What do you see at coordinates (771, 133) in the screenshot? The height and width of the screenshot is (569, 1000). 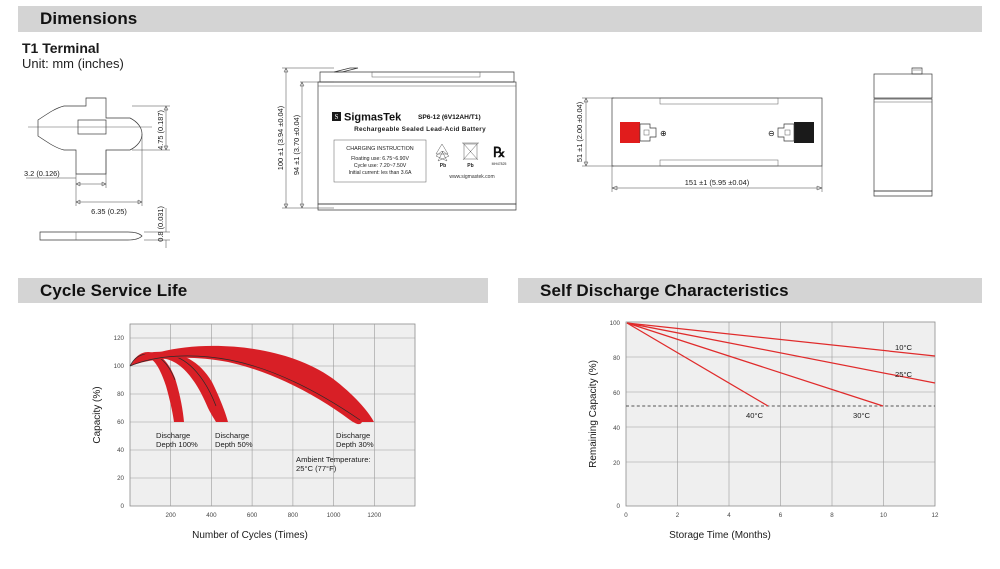 I see `negative-symbol: ⊖` at bounding box center [771, 133].